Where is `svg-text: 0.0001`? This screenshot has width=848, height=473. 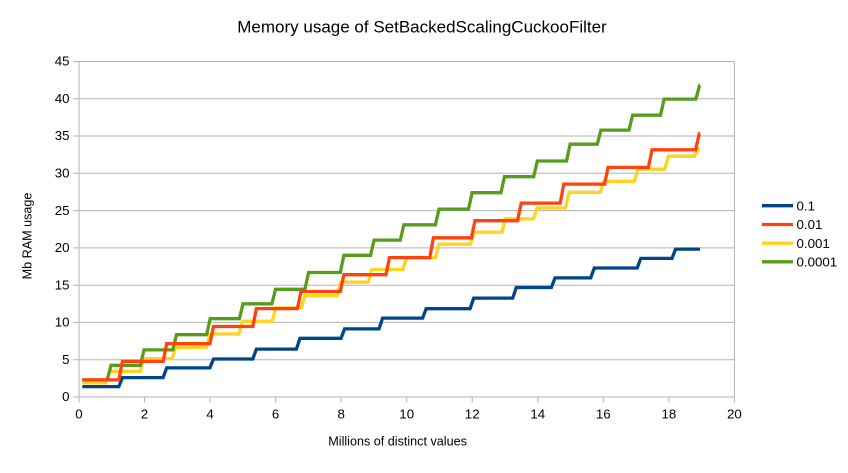
svg-text: 0.0001 is located at coordinates (817, 262).